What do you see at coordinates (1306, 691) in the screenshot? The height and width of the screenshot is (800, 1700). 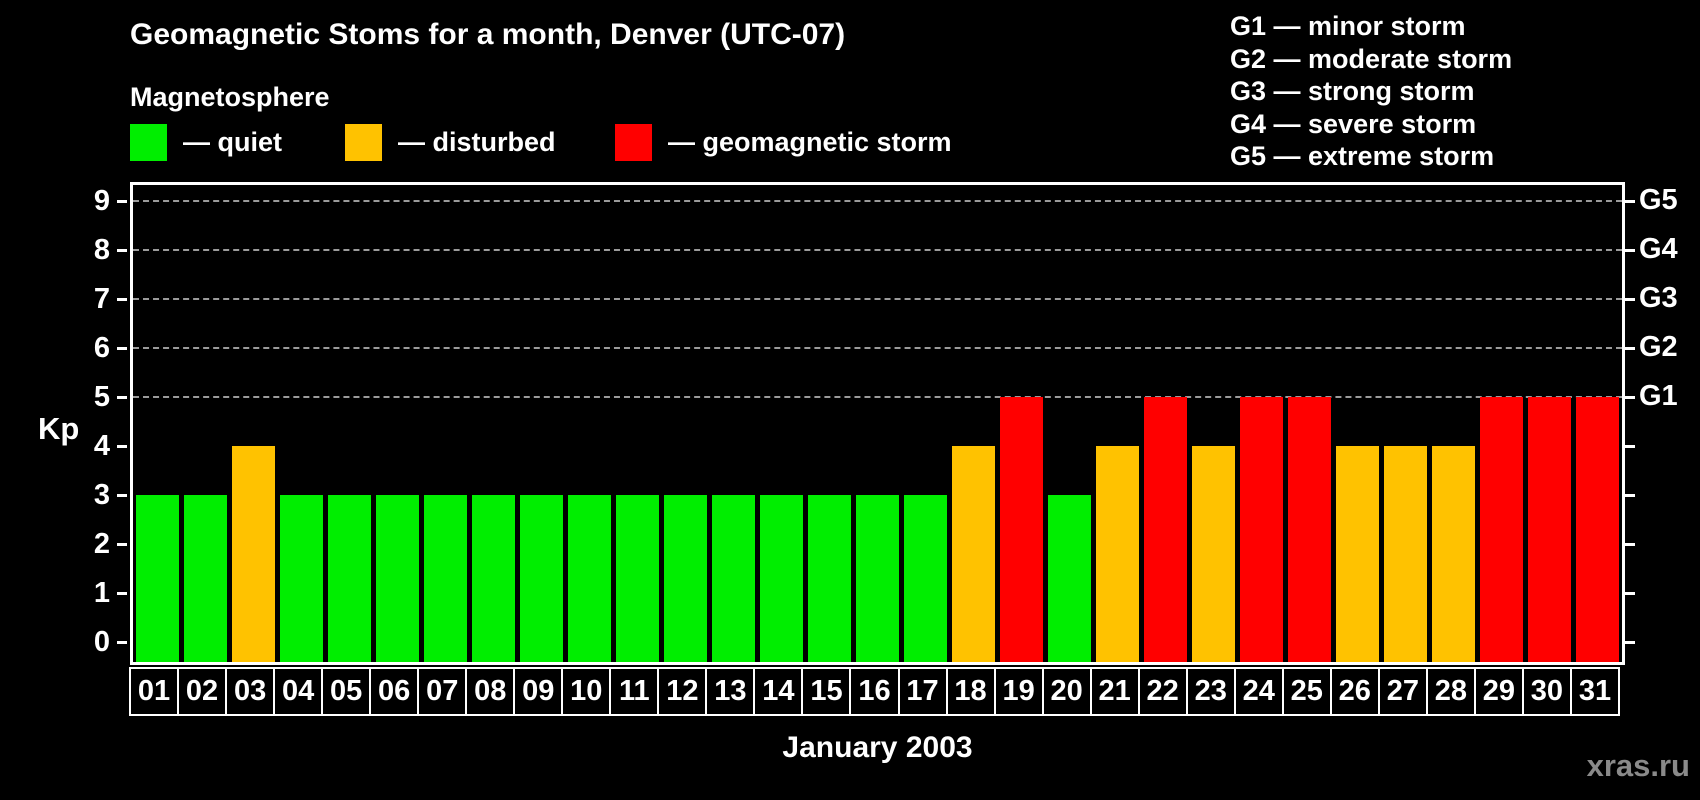 I see `day-label-cell: 25` at bounding box center [1306, 691].